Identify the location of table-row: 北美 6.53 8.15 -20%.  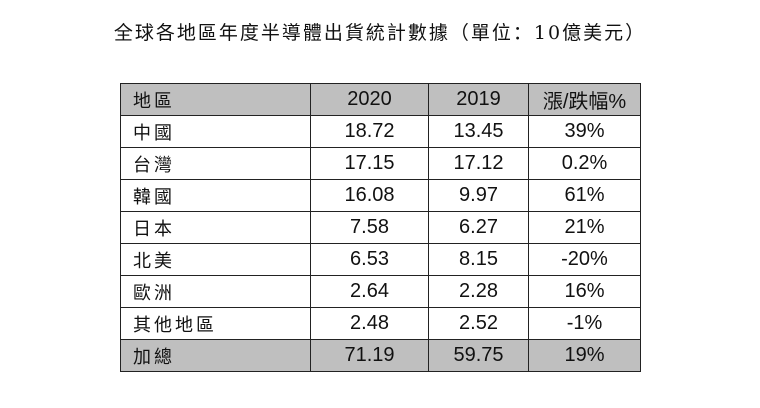
(380, 259).